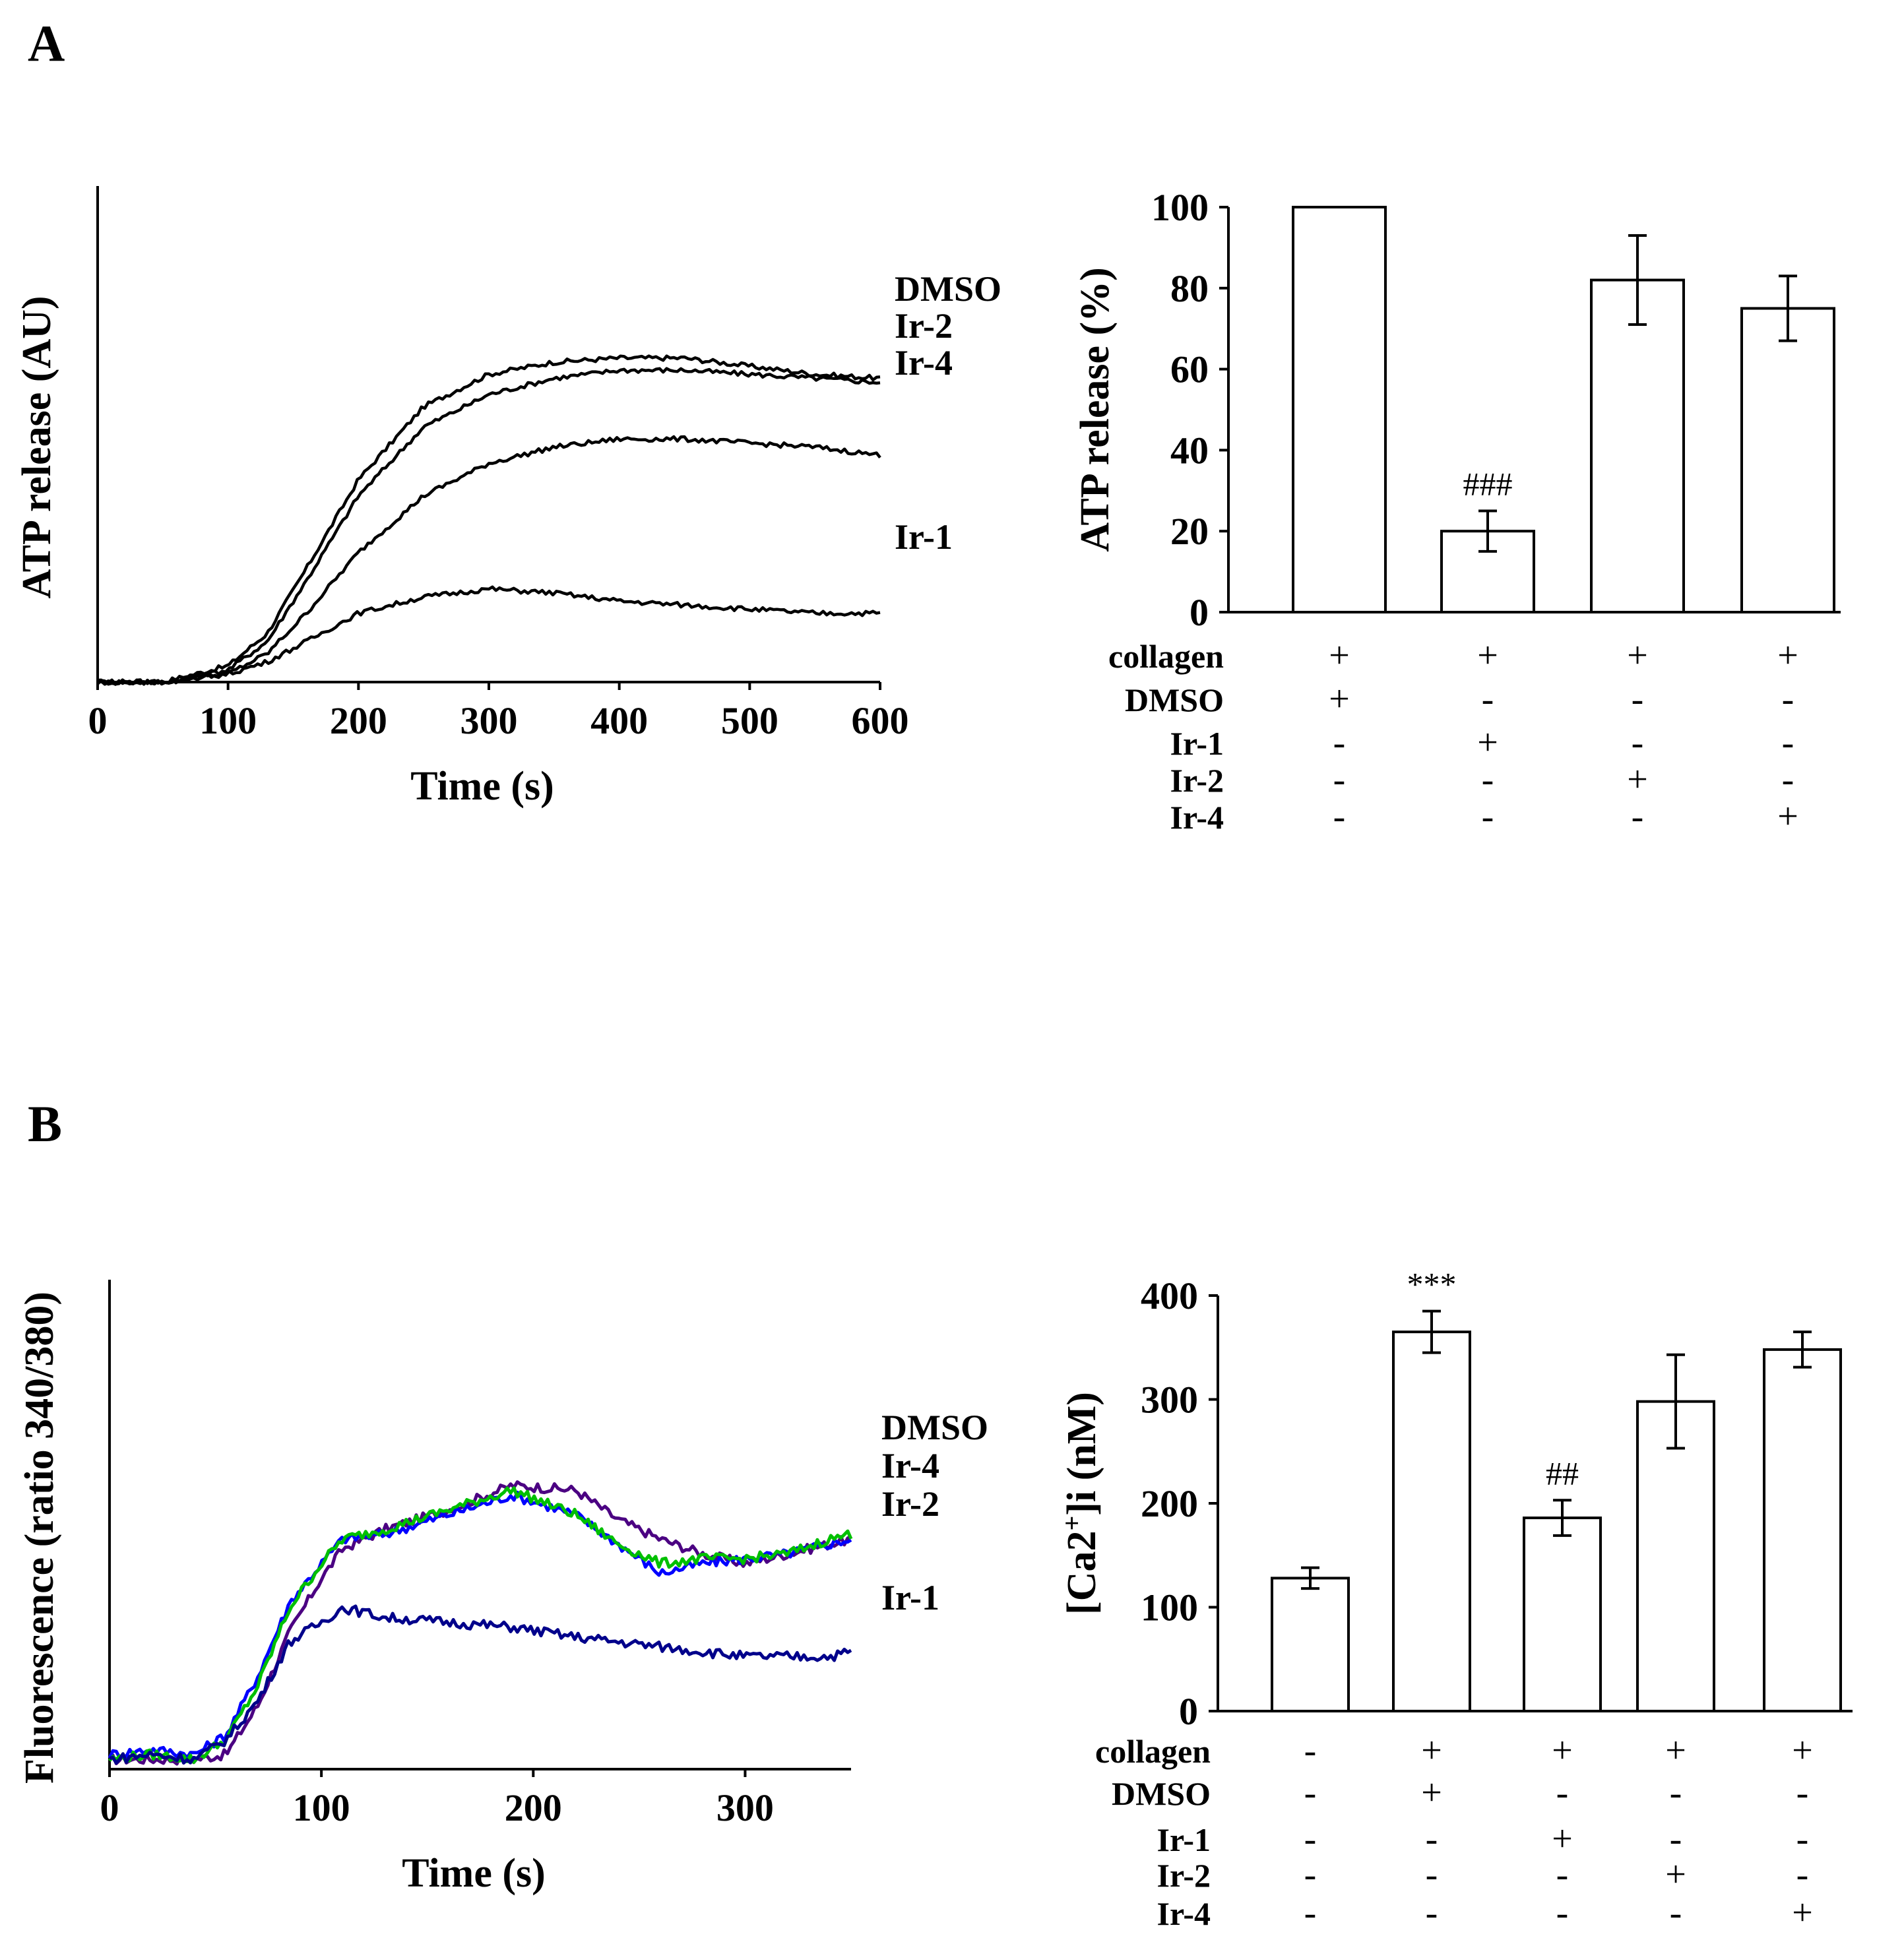 The width and height of the screenshot is (1904, 1940). Describe the element at coordinates (533, 1807) in the screenshot. I see `fluor-trace-x-tick-label: 200` at that location.